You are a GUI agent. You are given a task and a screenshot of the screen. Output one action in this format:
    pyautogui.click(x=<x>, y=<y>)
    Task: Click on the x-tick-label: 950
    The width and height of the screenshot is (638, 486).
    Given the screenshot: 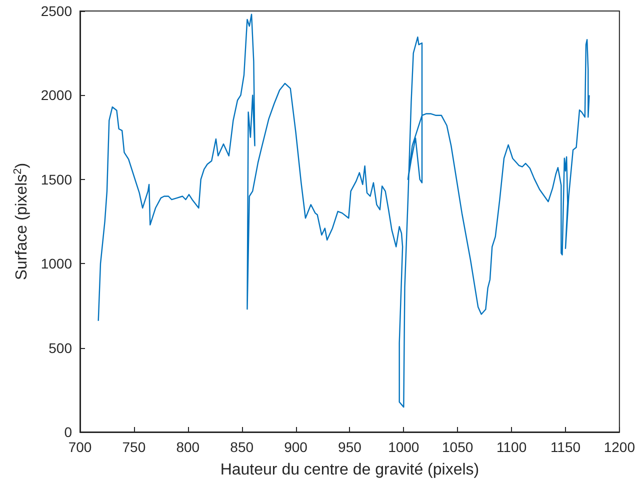 What is the action you would take?
    pyautogui.click(x=350, y=447)
    